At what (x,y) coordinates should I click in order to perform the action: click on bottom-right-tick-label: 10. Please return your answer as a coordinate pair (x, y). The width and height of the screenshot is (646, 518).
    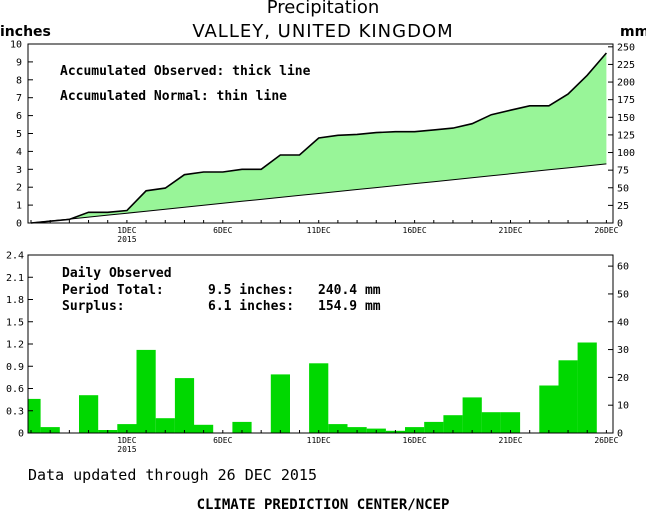
    Looking at the image, I should click on (623, 406).